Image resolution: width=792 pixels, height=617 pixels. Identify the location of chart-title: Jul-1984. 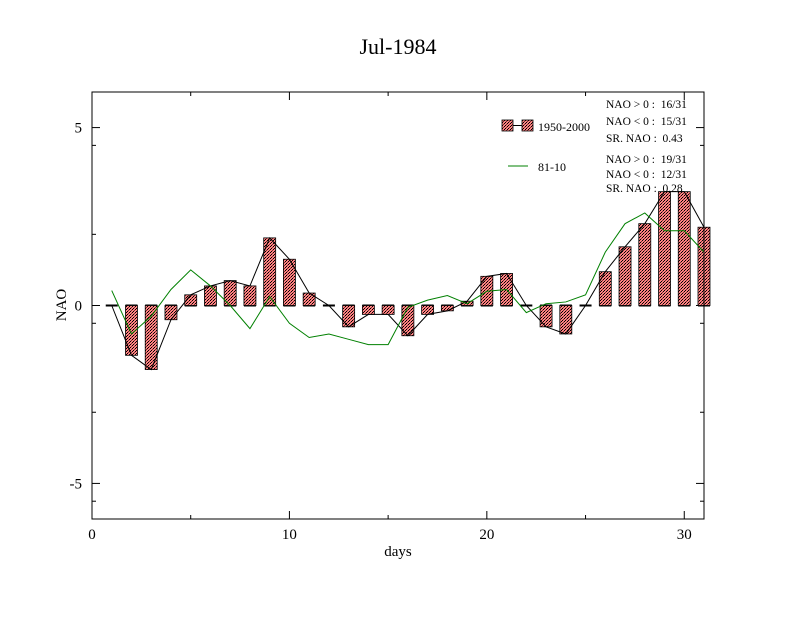
(398, 46).